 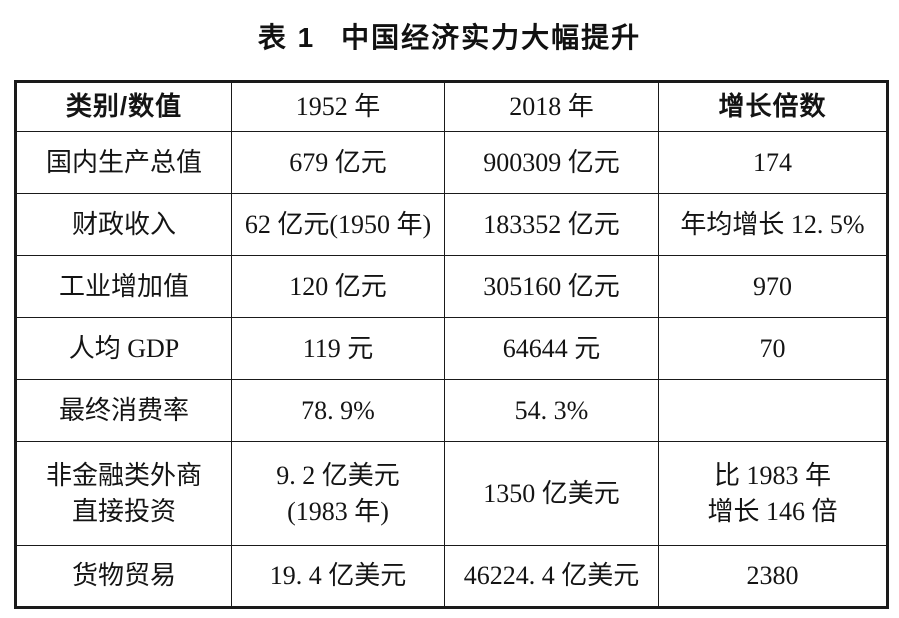 I want to click on table-number-label: 表 1, so click(x=286, y=37).